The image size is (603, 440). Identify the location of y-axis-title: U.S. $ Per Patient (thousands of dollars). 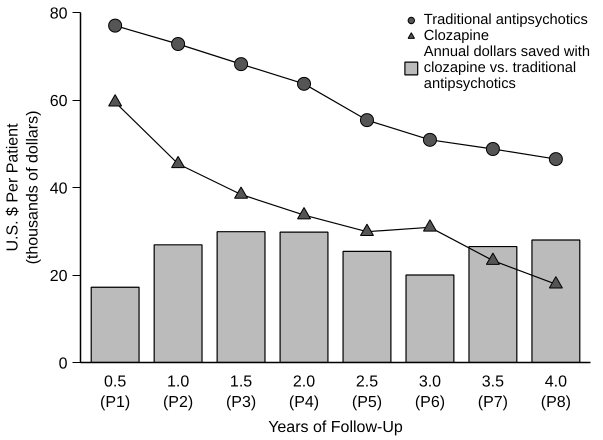
(23, 187).